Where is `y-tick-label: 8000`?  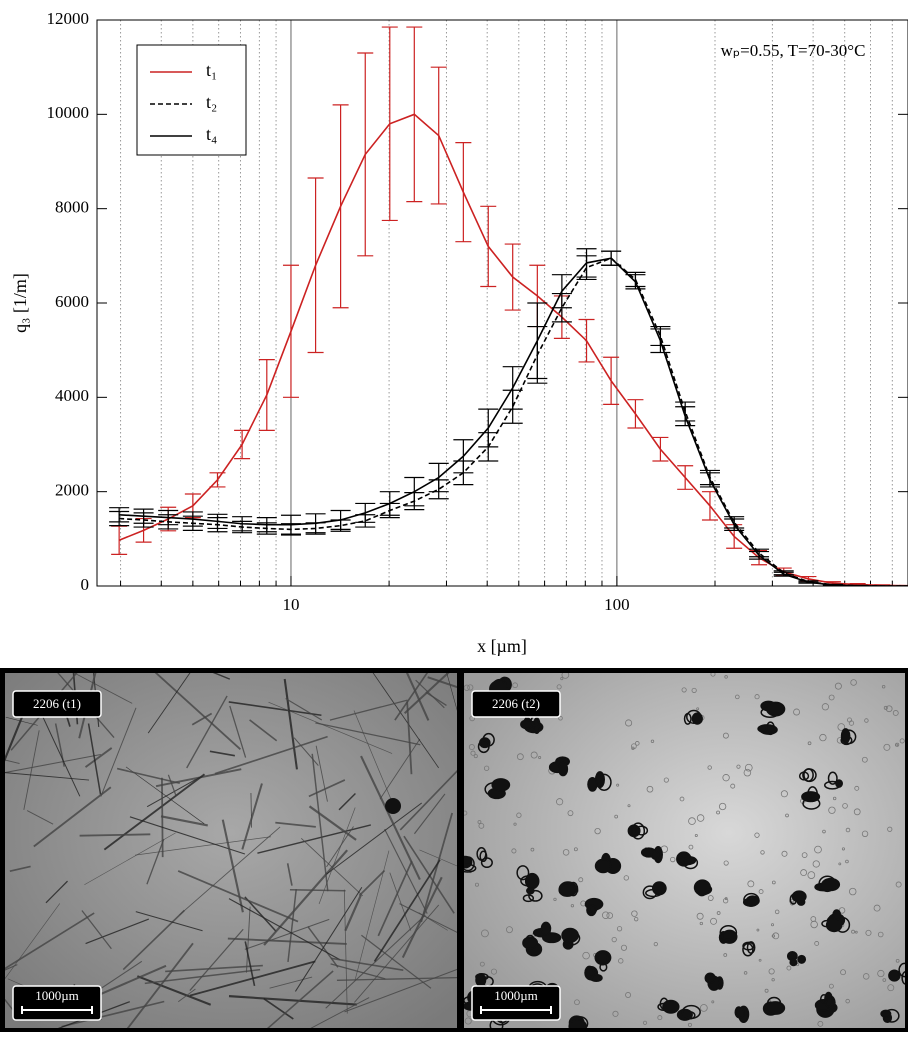
y-tick-label: 8000 is located at coordinates (72, 207).